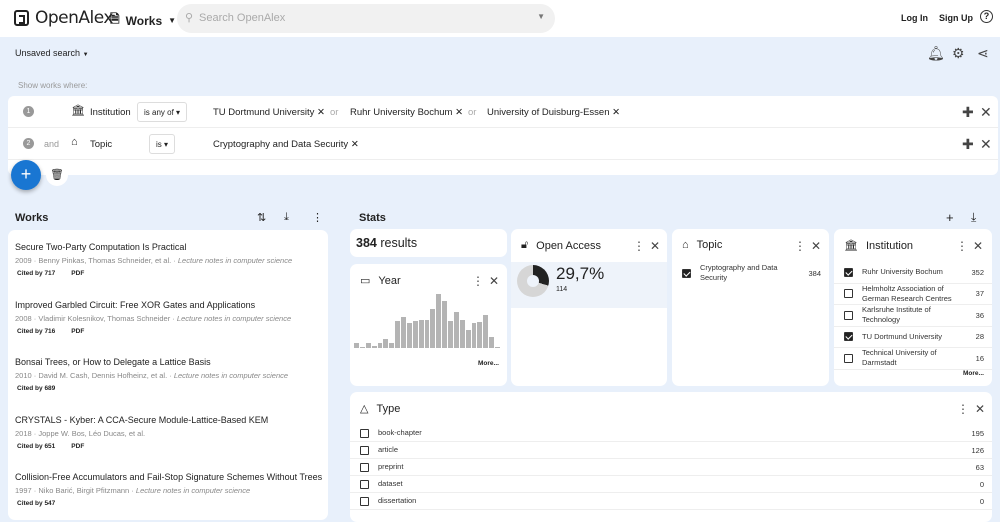 The height and width of the screenshot is (522, 1000). What do you see at coordinates (143, 20) in the screenshot?
I see `entity-selector: 🗎 Works ▼` at bounding box center [143, 20].